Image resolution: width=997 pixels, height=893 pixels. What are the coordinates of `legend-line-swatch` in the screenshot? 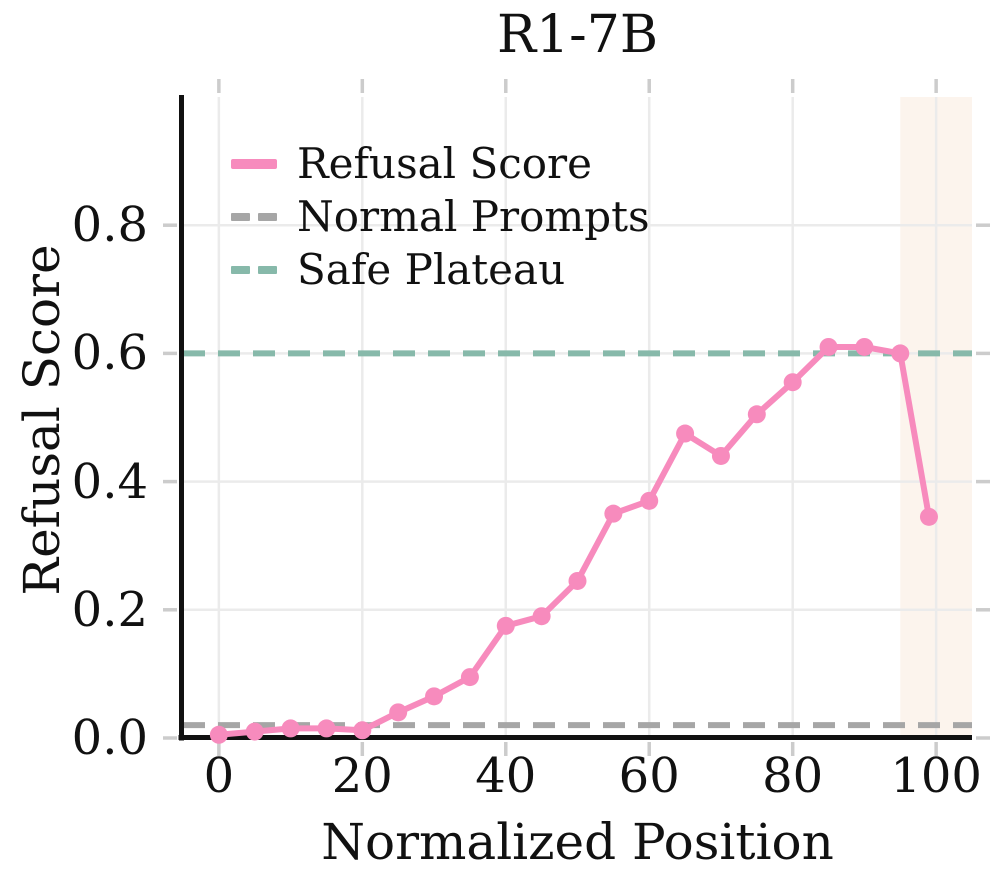 It's located at (254, 163).